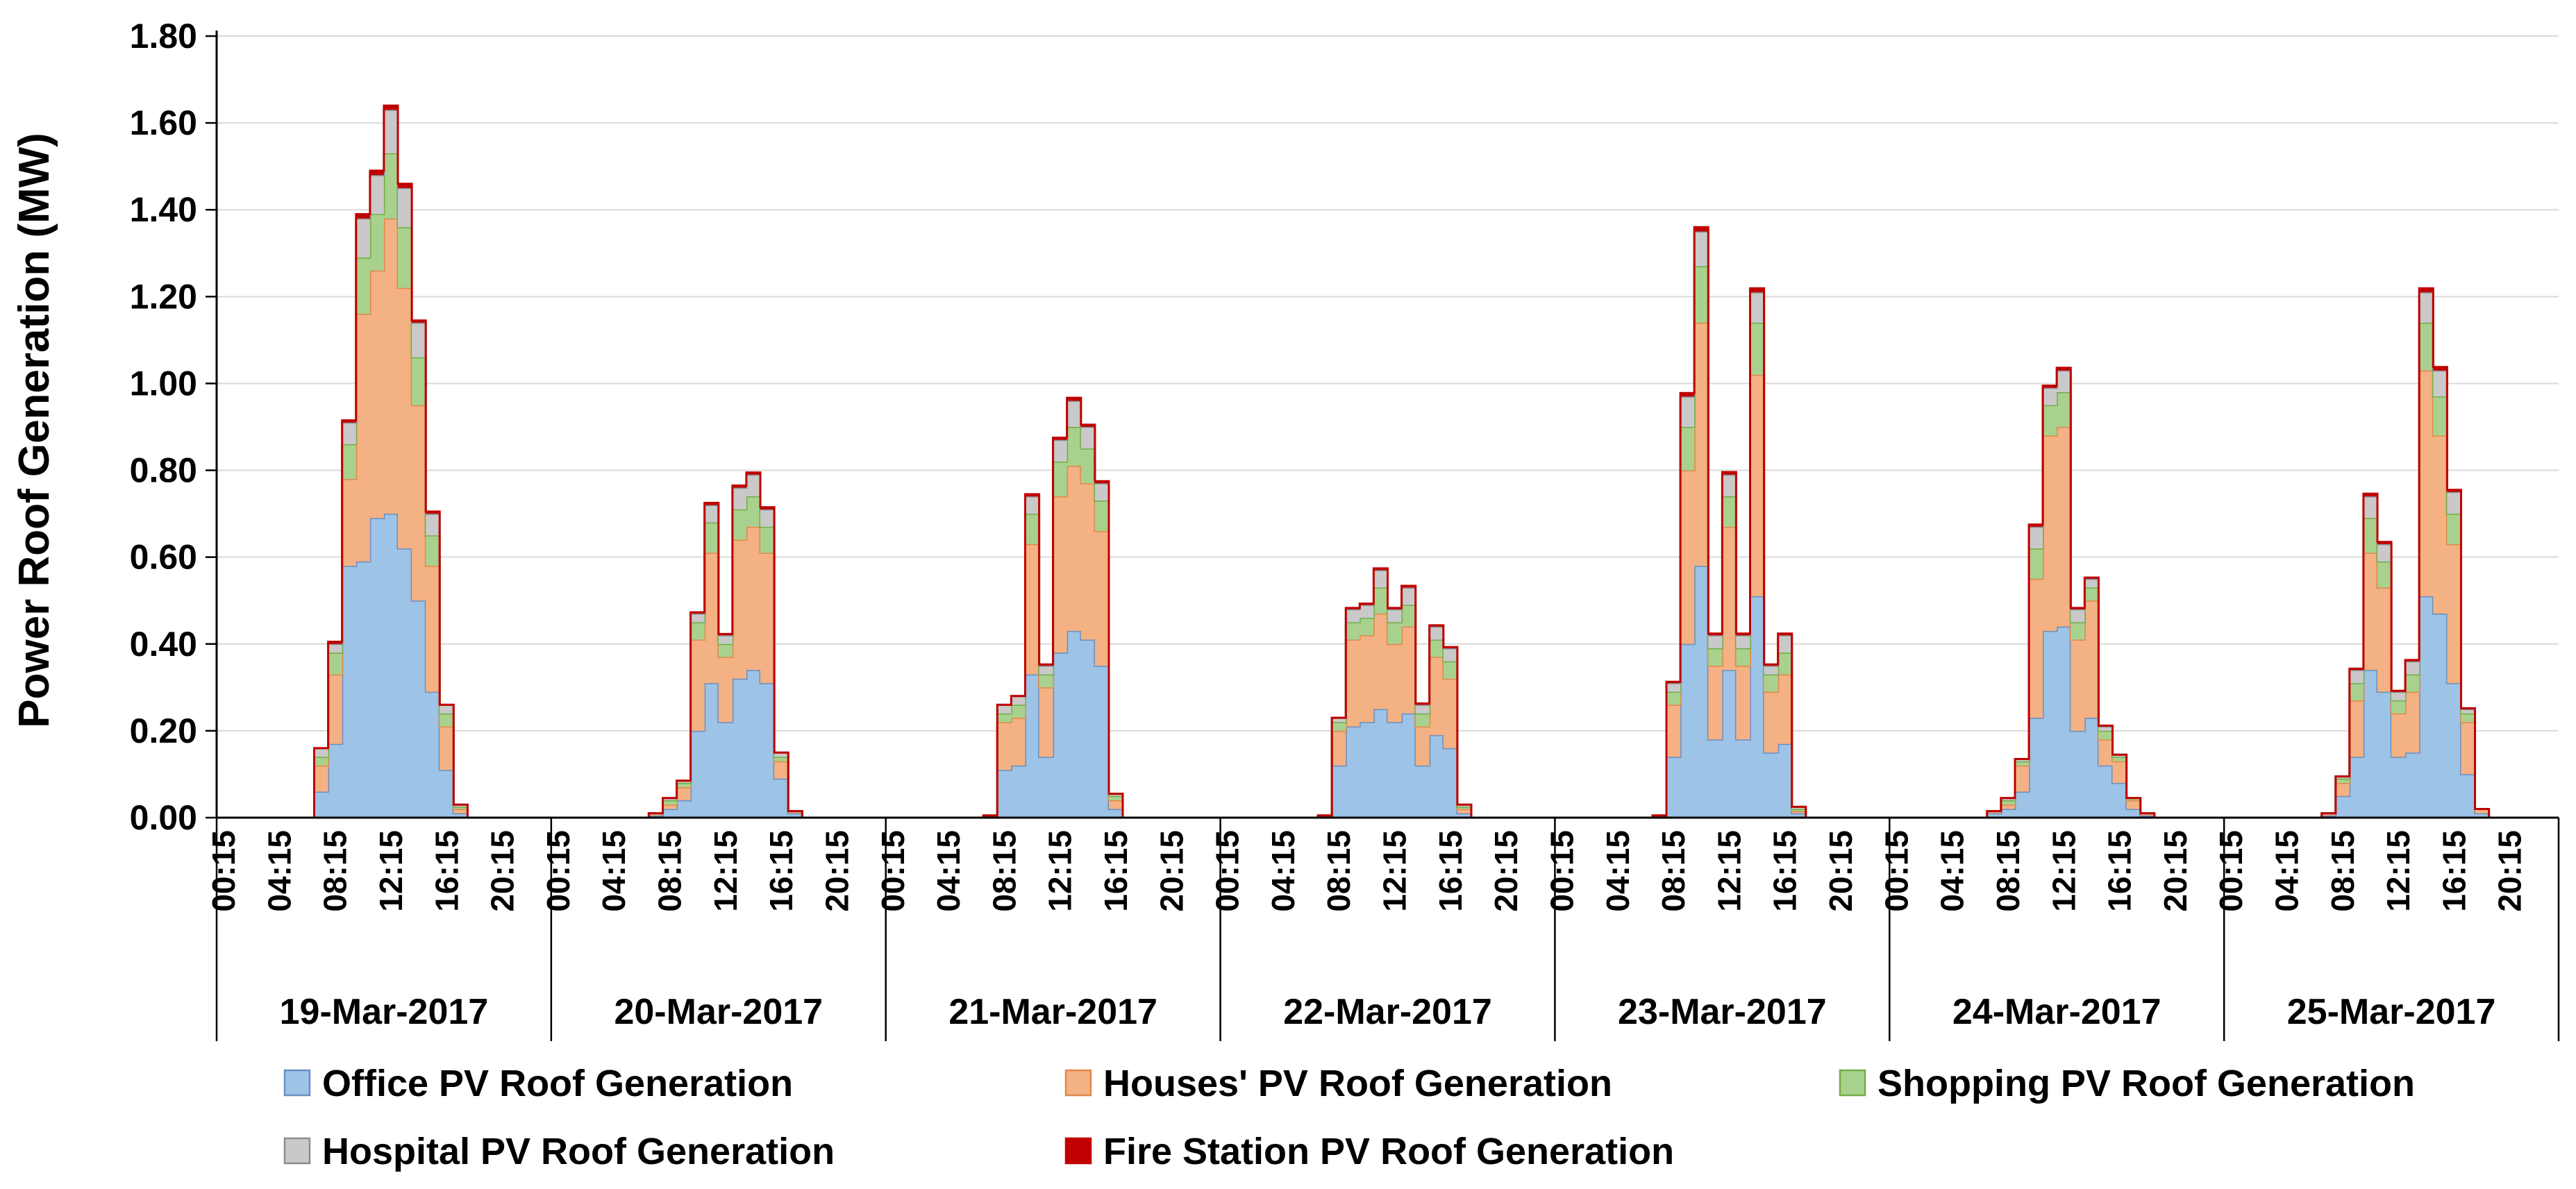 The image size is (2576, 1189). Describe the element at coordinates (557, 1083) in the screenshot. I see `legend-label-0: Office PV Roof Generation` at that location.